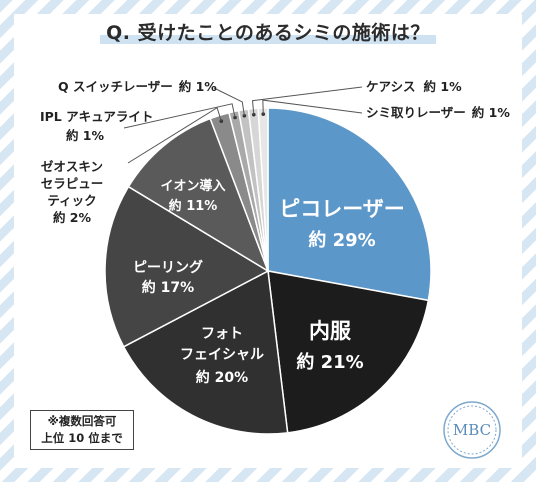 The width and height of the screenshot is (536, 482). Describe the element at coordinates (414, 86) in the screenshot. I see `outside-label-careasis: ケアシス約 1%` at that location.